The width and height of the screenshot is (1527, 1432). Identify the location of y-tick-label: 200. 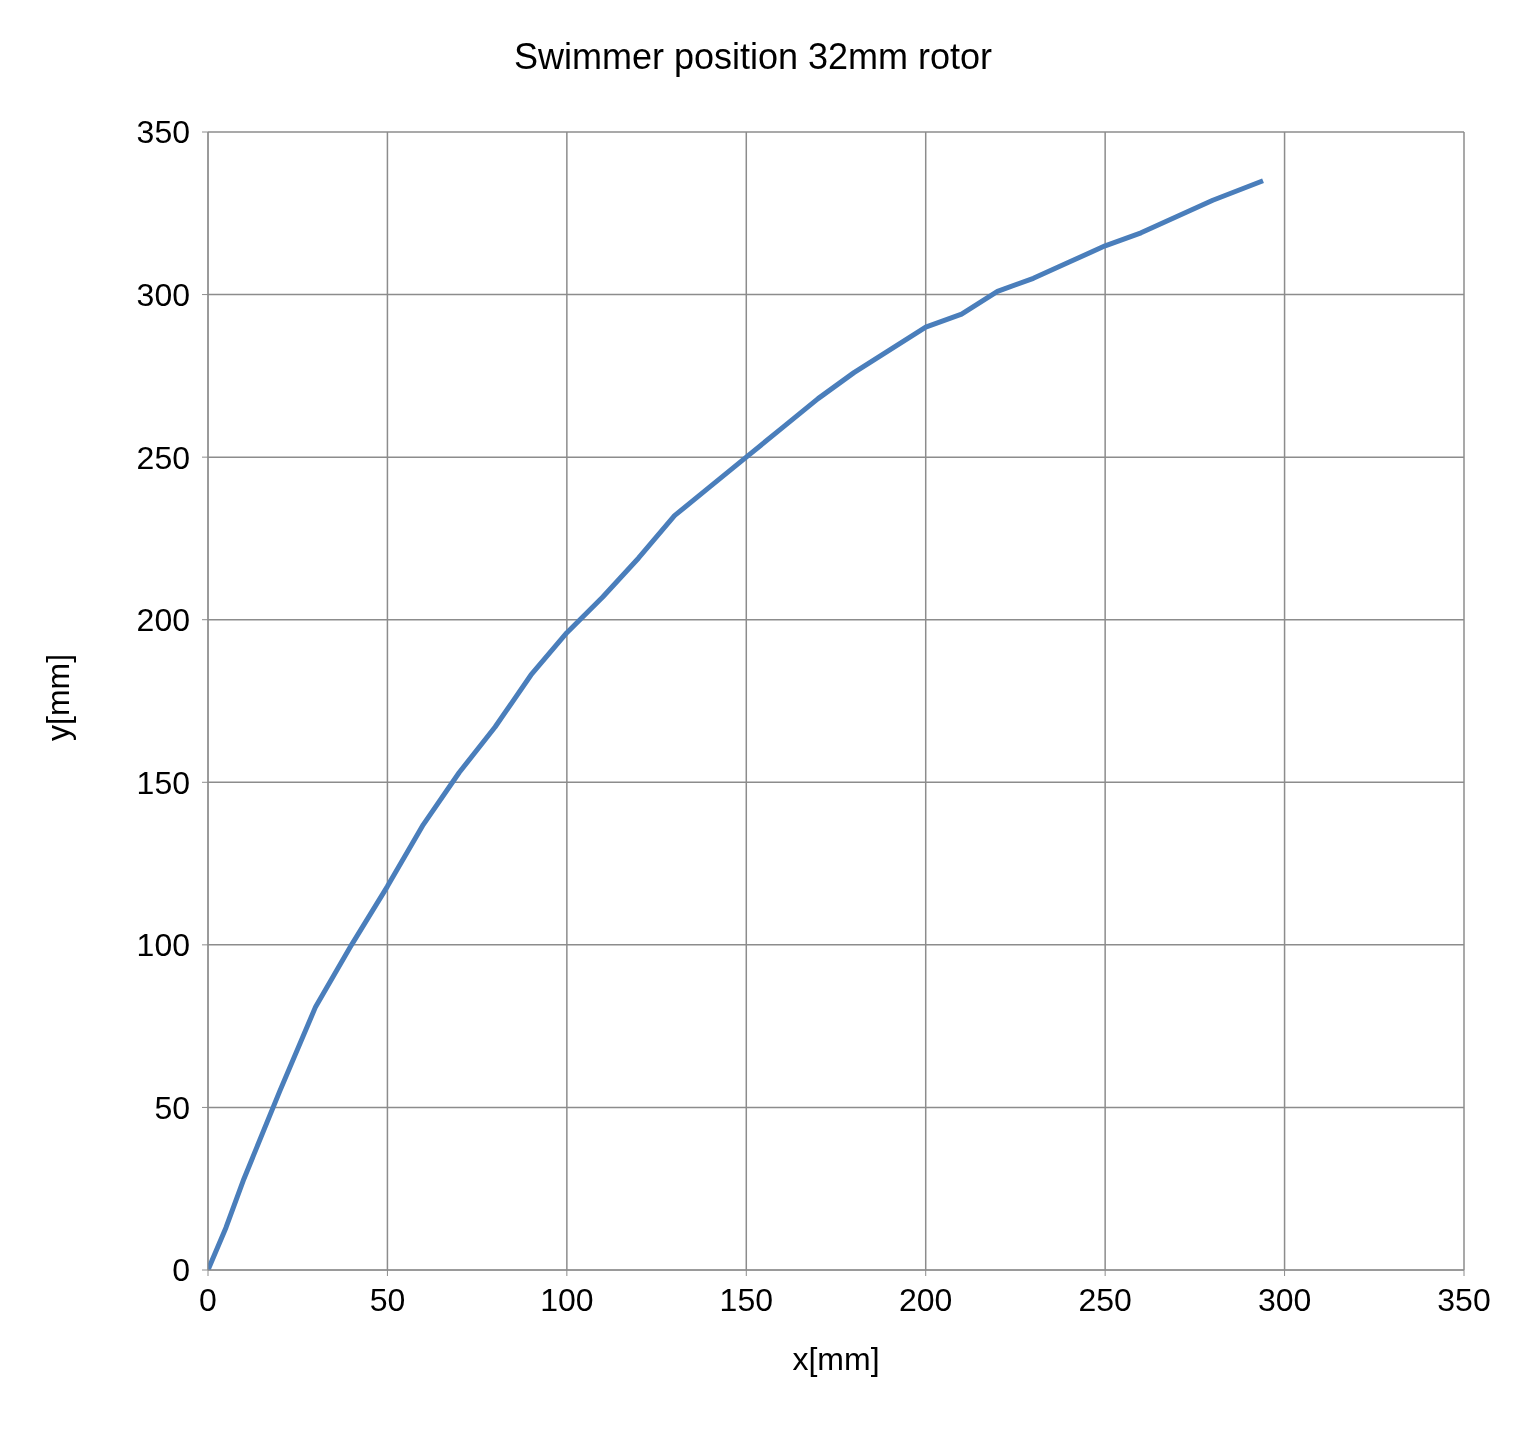
(163, 620).